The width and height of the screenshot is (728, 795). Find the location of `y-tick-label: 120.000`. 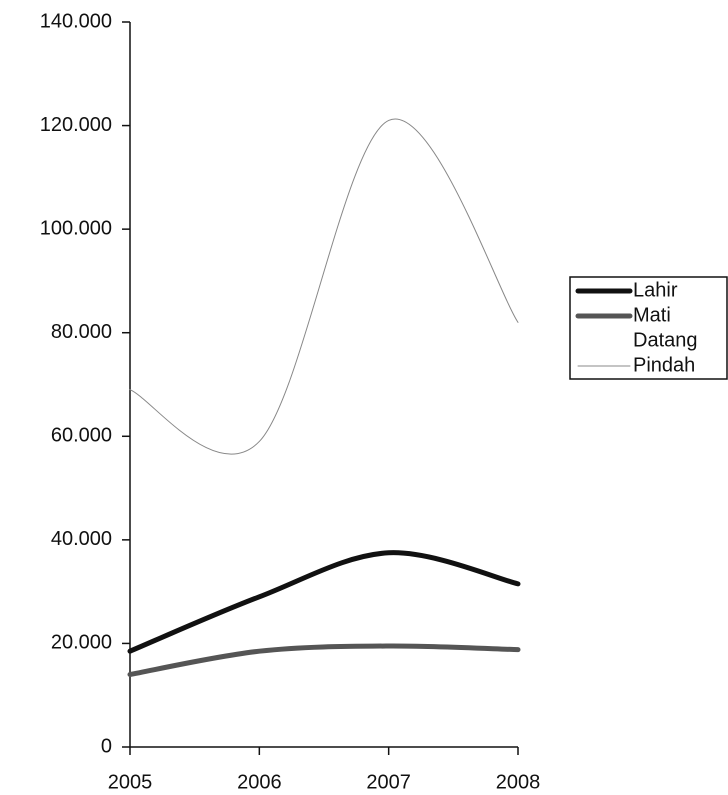

y-tick-label: 120.000 is located at coordinates (76, 125).